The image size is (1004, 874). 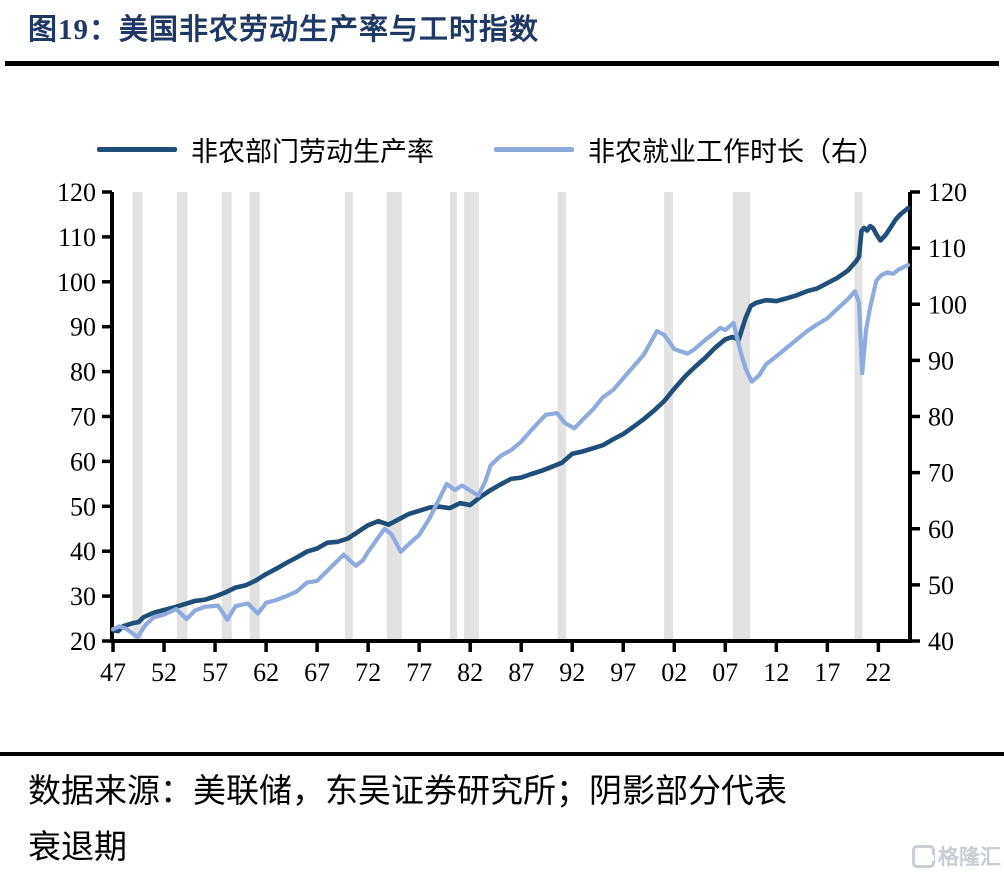 I want to click on left-axis-tick-label: 60, so click(x=83, y=461).